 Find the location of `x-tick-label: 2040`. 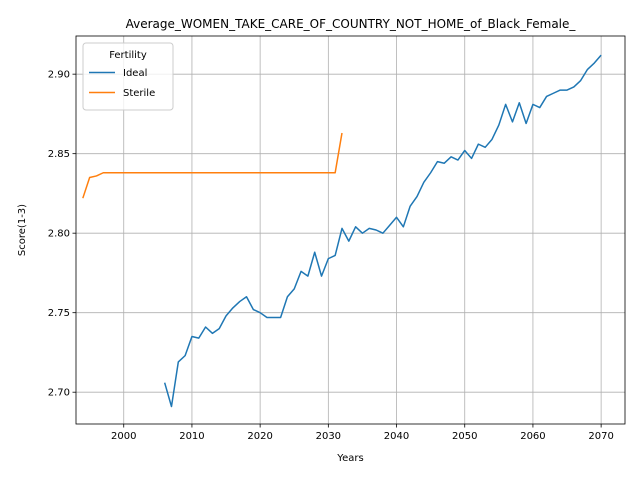

x-tick-label: 2040 is located at coordinates (396, 436).